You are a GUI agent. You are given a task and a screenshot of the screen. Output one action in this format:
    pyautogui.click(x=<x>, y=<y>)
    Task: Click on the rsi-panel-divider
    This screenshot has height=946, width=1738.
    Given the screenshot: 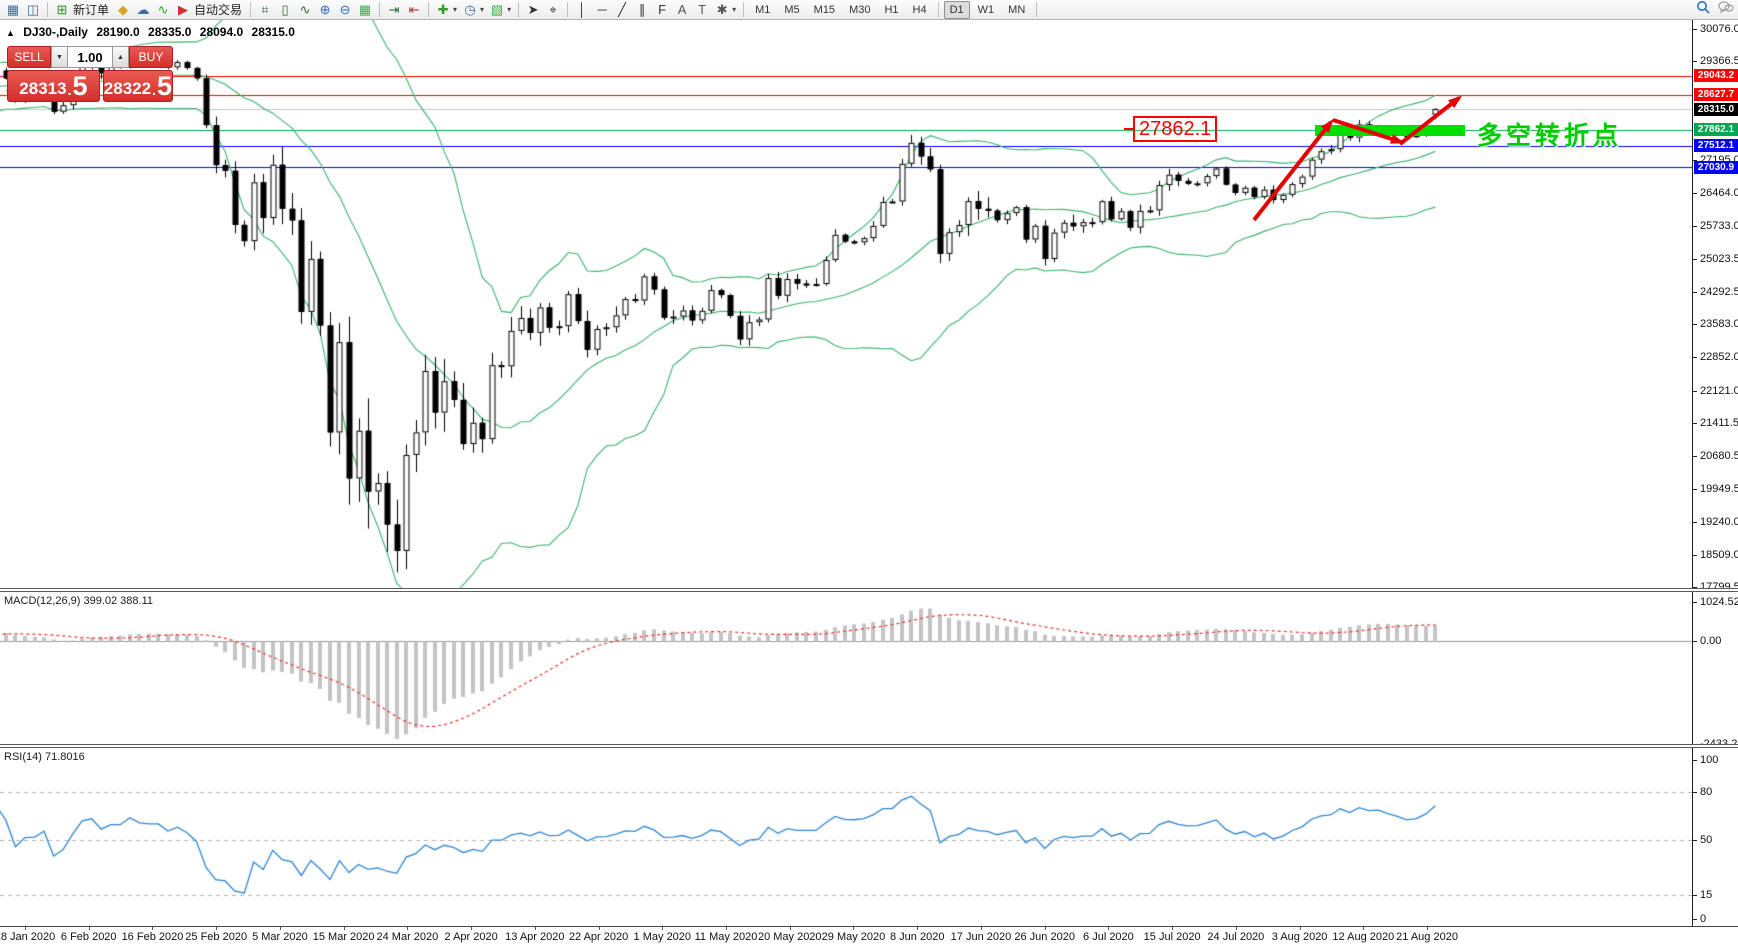 What is the action you would take?
    pyautogui.click(x=869, y=746)
    